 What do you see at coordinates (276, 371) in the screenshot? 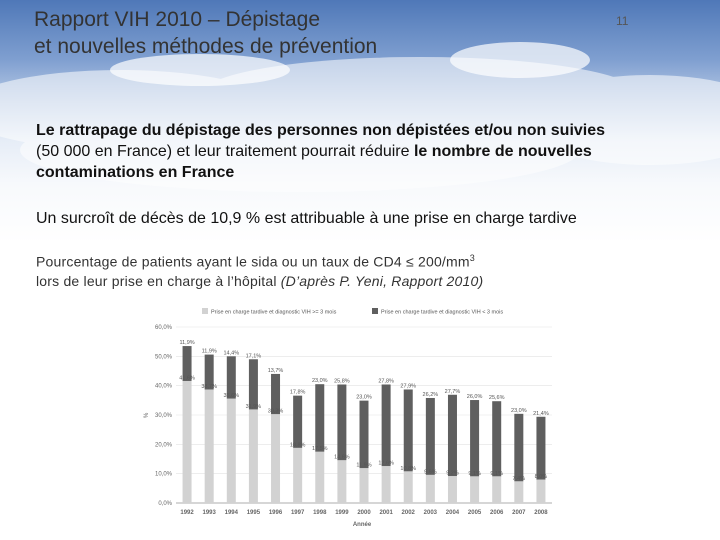
I see `data-label-dark: 13,7%` at bounding box center [276, 371].